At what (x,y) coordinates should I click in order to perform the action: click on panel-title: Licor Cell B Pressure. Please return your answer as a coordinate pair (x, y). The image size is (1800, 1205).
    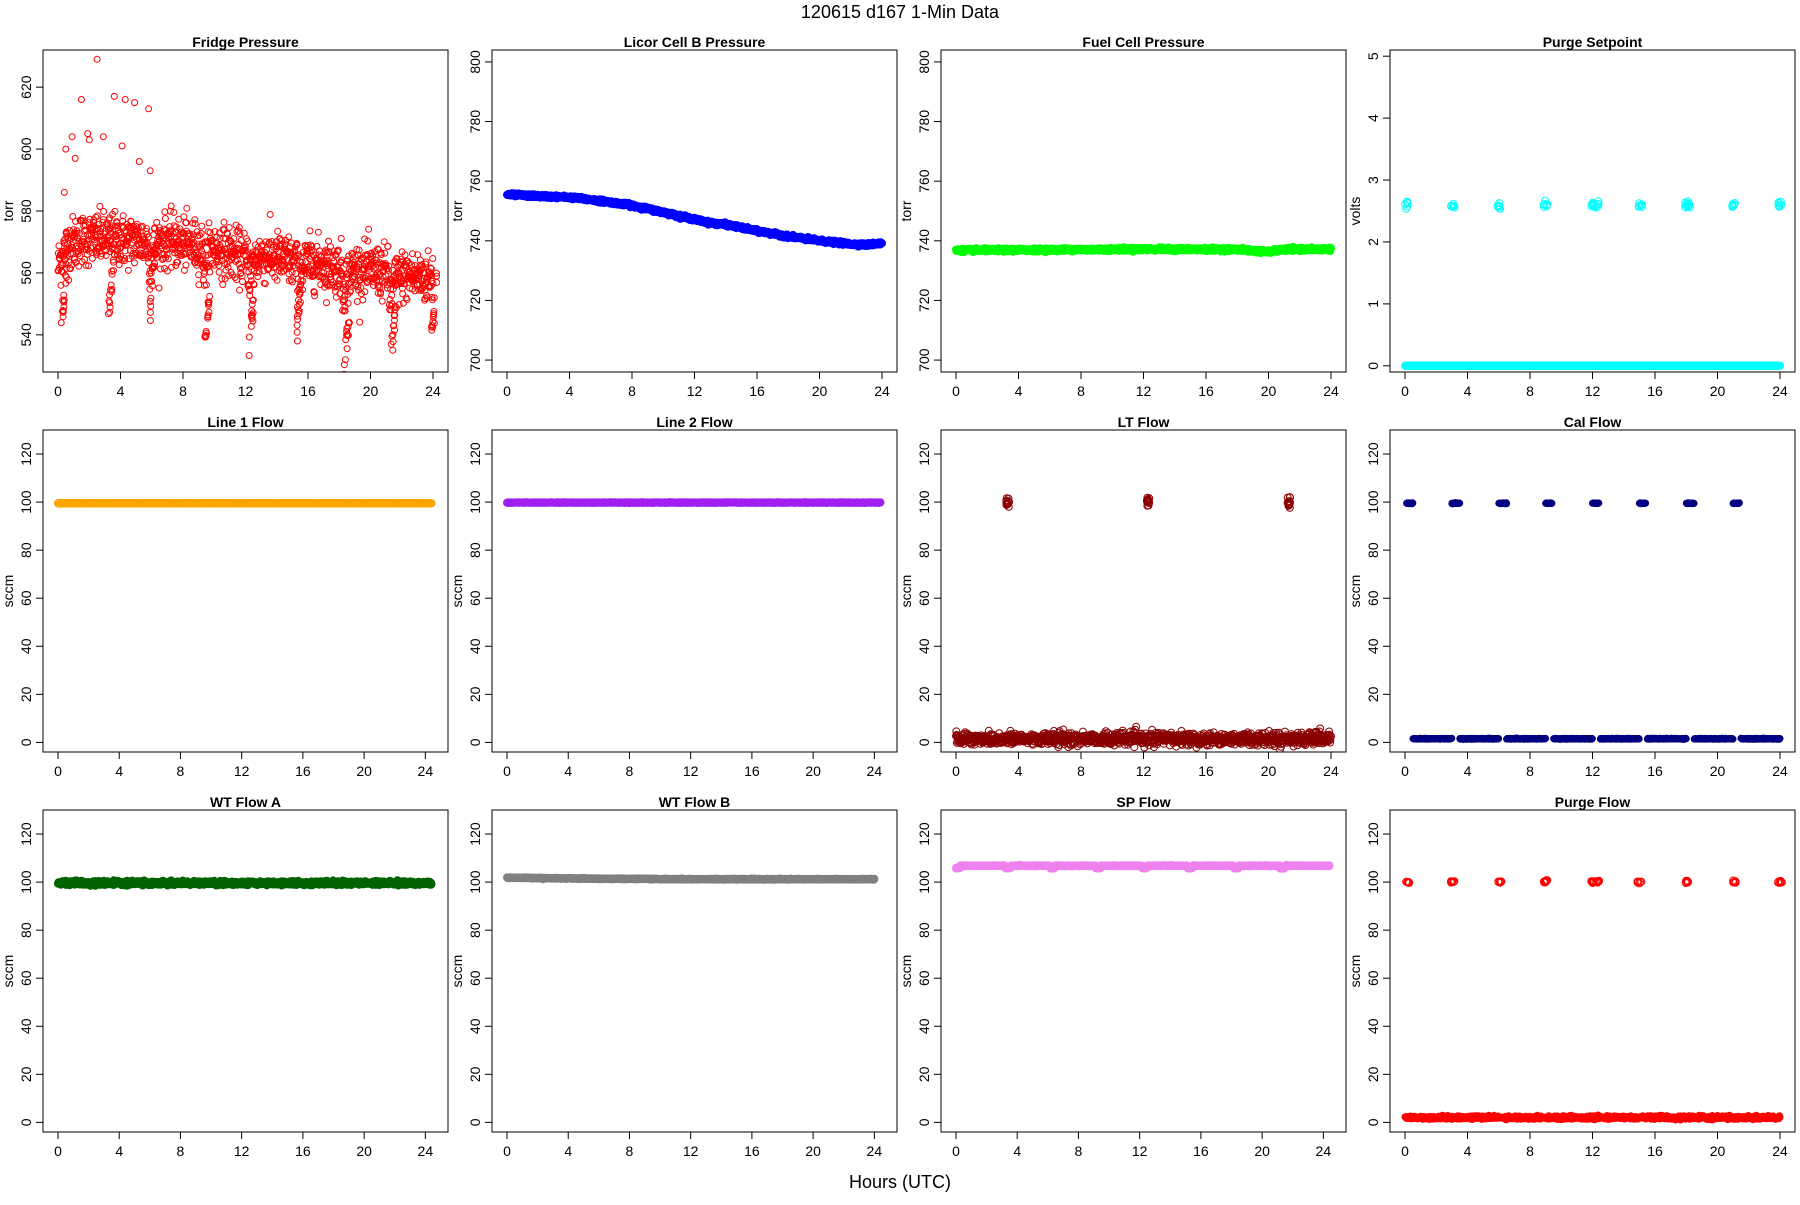
    Looking at the image, I should click on (695, 42).